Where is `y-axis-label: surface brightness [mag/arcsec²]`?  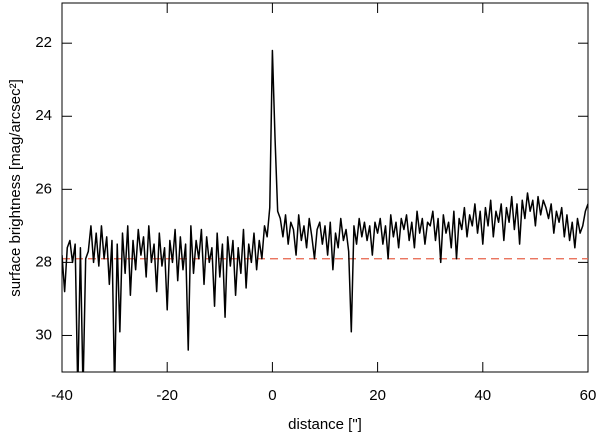
y-axis-label: surface brightness [mag/arcsec²] is located at coordinates (15, 188).